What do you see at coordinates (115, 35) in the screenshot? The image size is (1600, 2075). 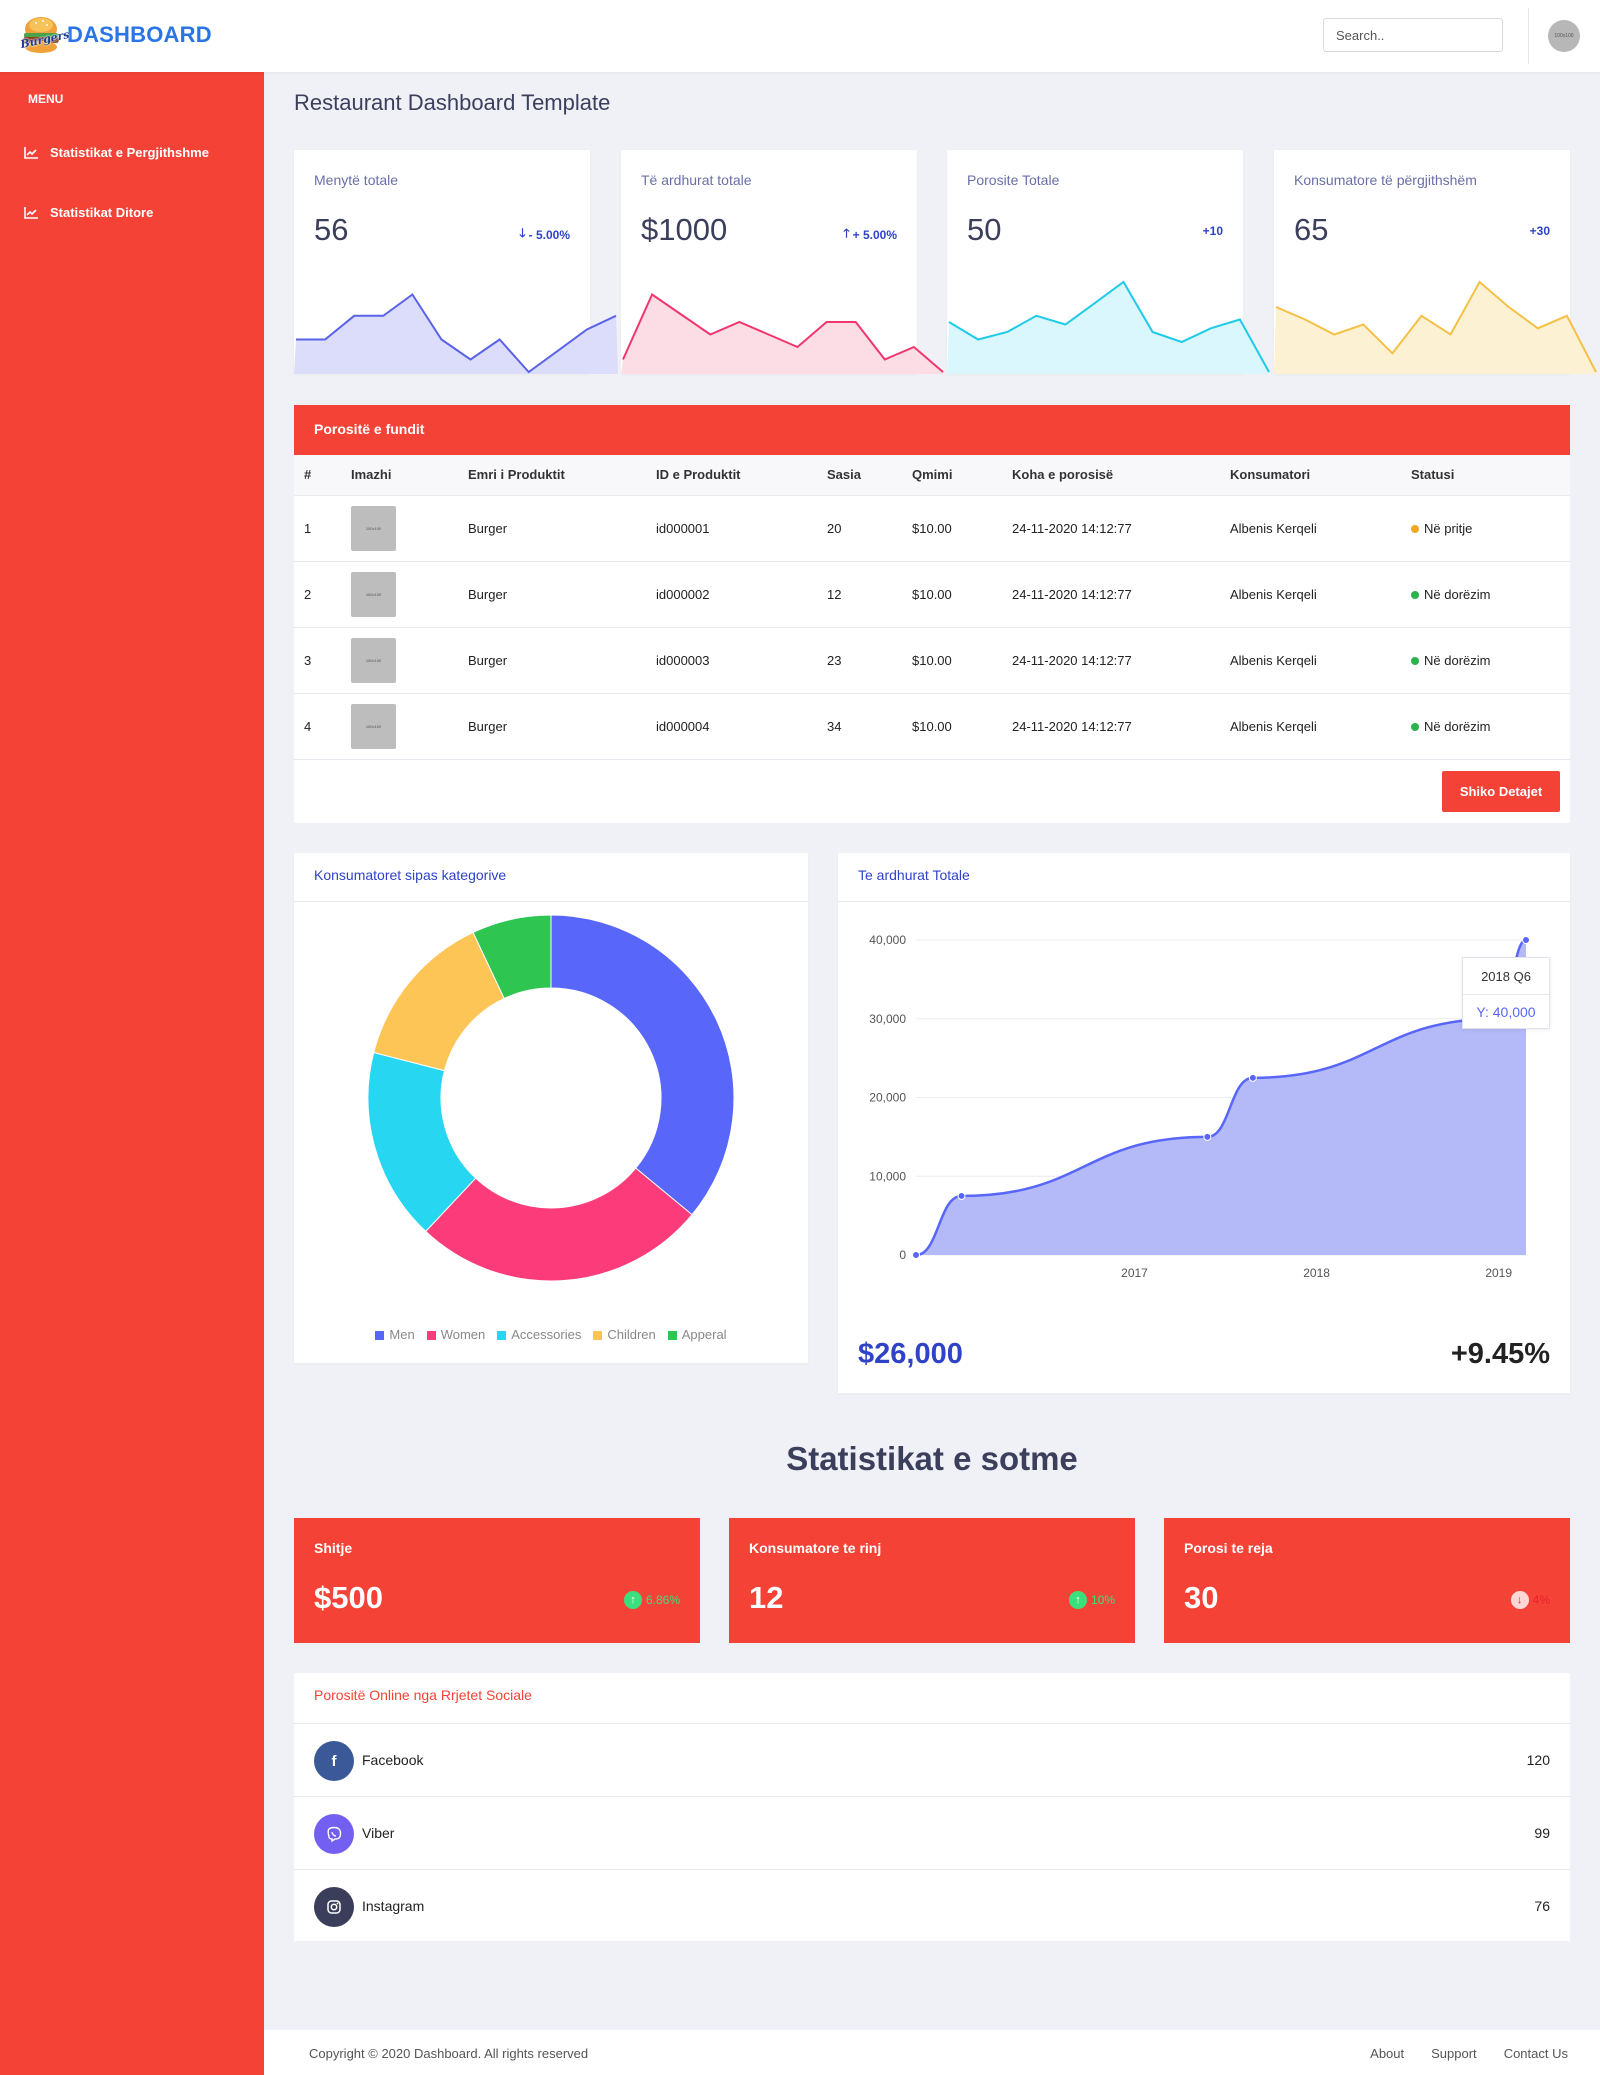 I see `logo: Burgers DASHBOARD` at bounding box center [115, 35].